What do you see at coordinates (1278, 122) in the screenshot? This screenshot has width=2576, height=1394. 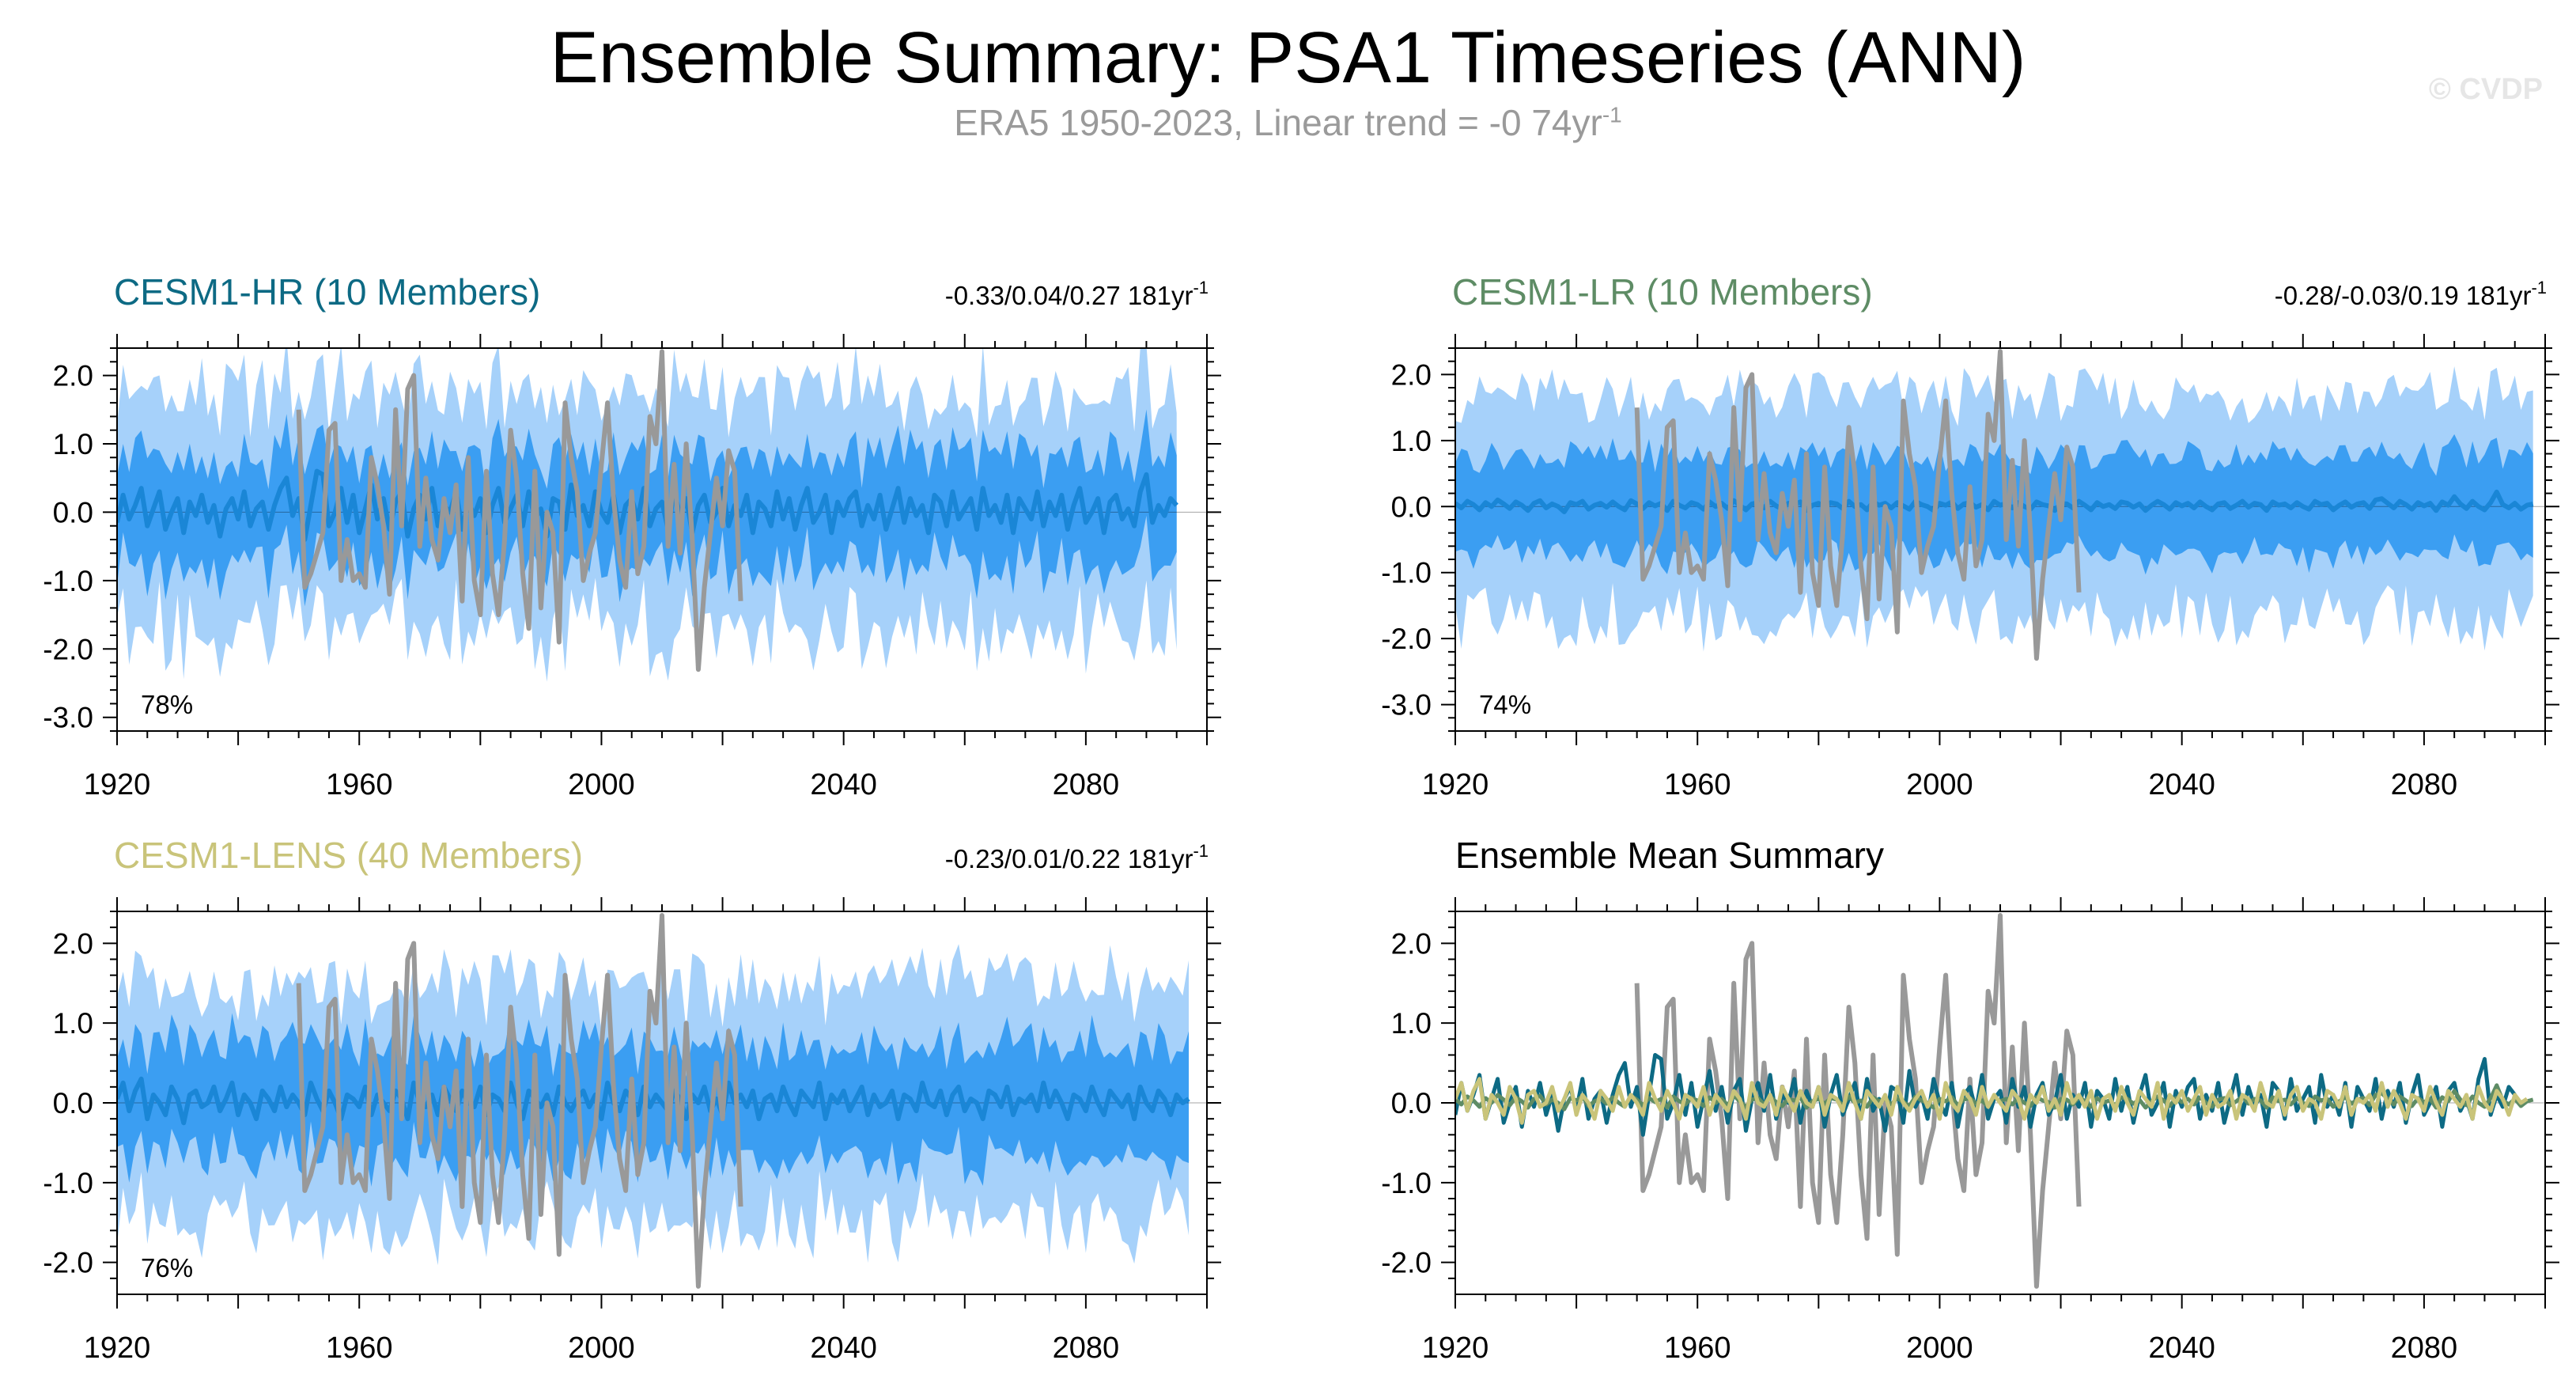 I see `subtitle-text: ERA5 1950-2023, Linear trend = -0 74yr` at bounding box center [1278, 122].